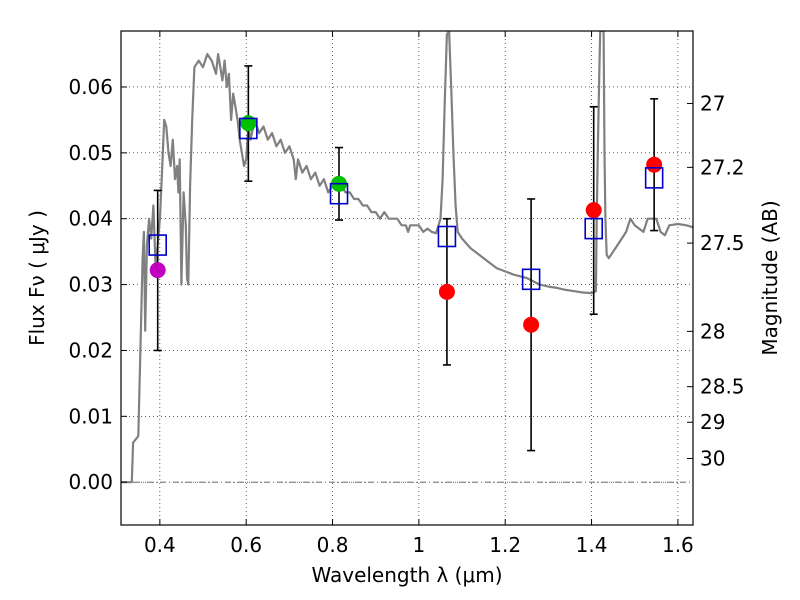 The image size is (800, 600). I want to click on y-axis-ticks: 0.00 0.01 0.02 0.03 0.04 0.05 0.06, so click(97, 284).